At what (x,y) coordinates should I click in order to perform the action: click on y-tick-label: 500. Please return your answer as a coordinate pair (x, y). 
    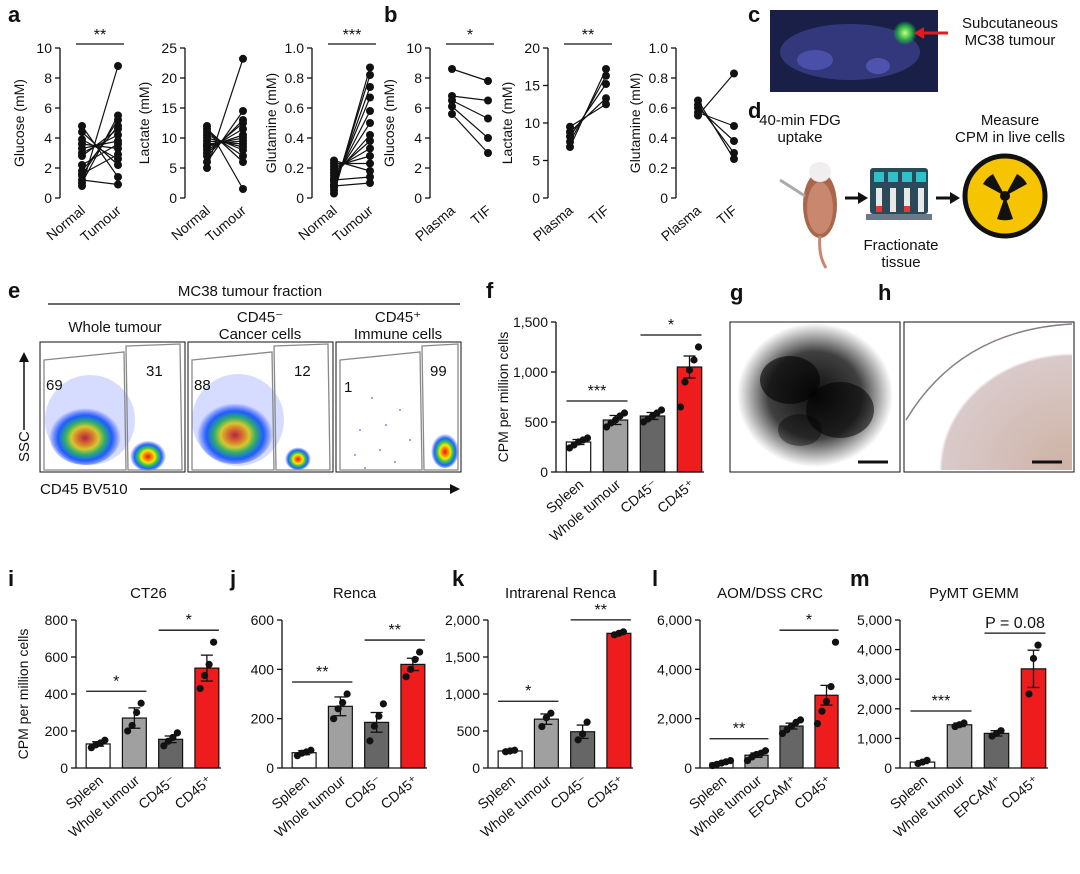
    Looking at the image, I should click on (469, 731).